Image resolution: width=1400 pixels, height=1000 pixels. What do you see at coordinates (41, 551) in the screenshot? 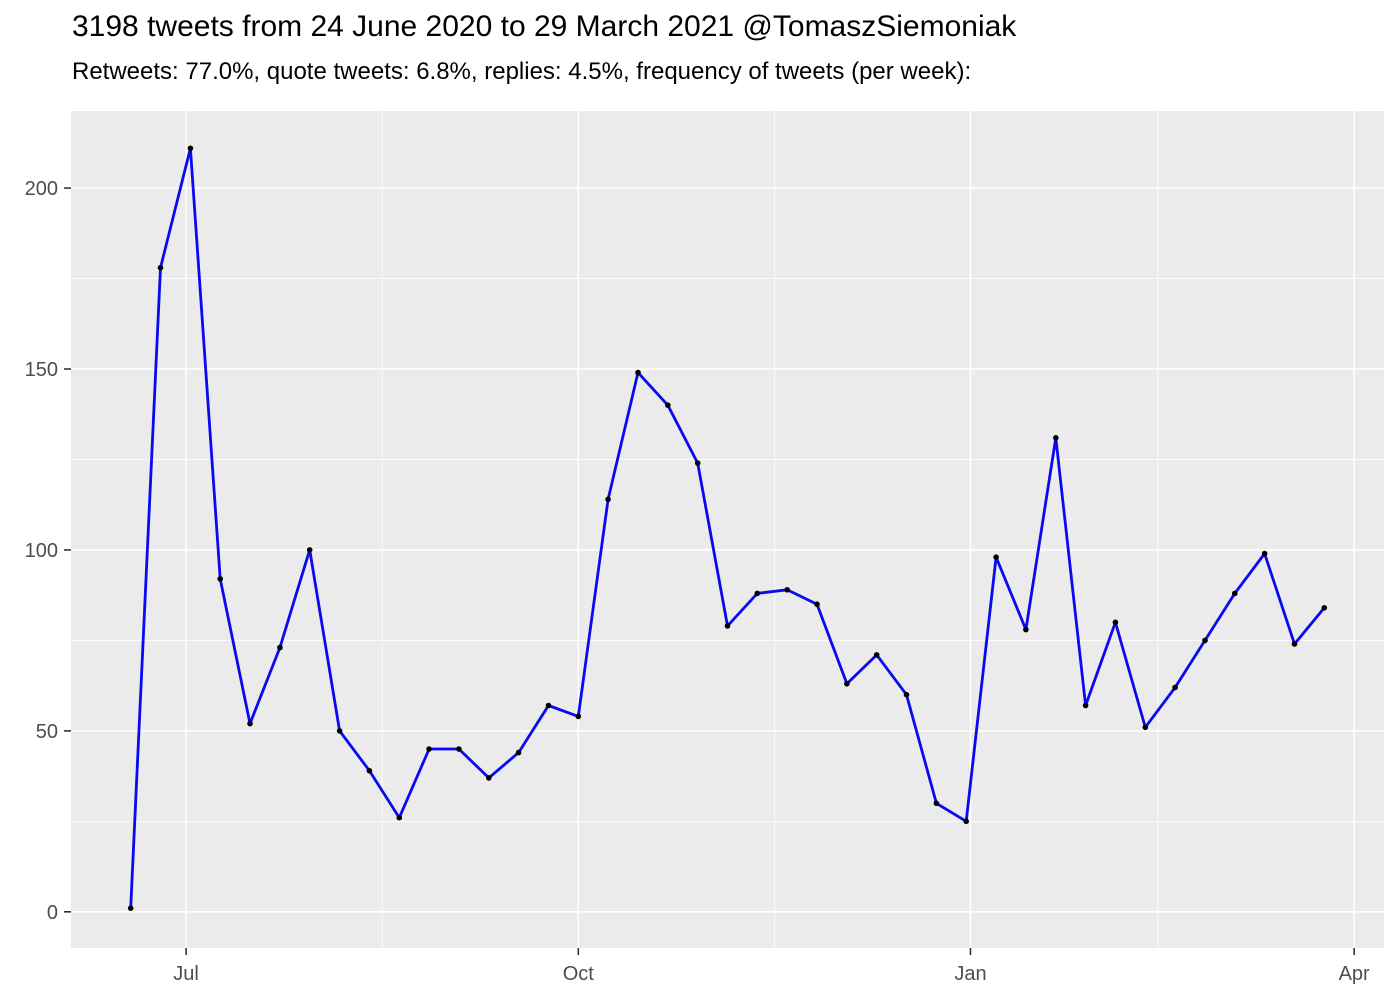
I see `y-axis-tick-label: 100` at bounding box center [41, 551].